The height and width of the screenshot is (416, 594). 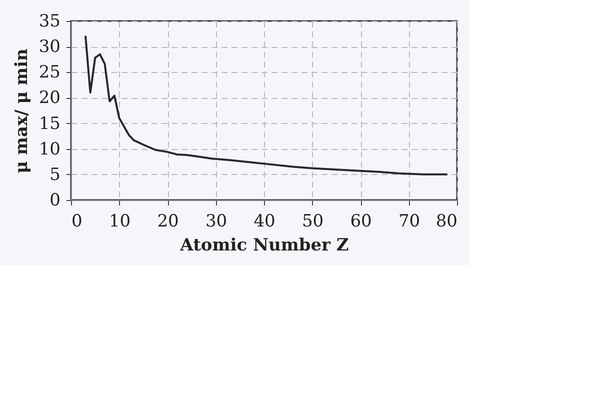 I want to click on x-tick-label: 30, so click(x=216, y=222).